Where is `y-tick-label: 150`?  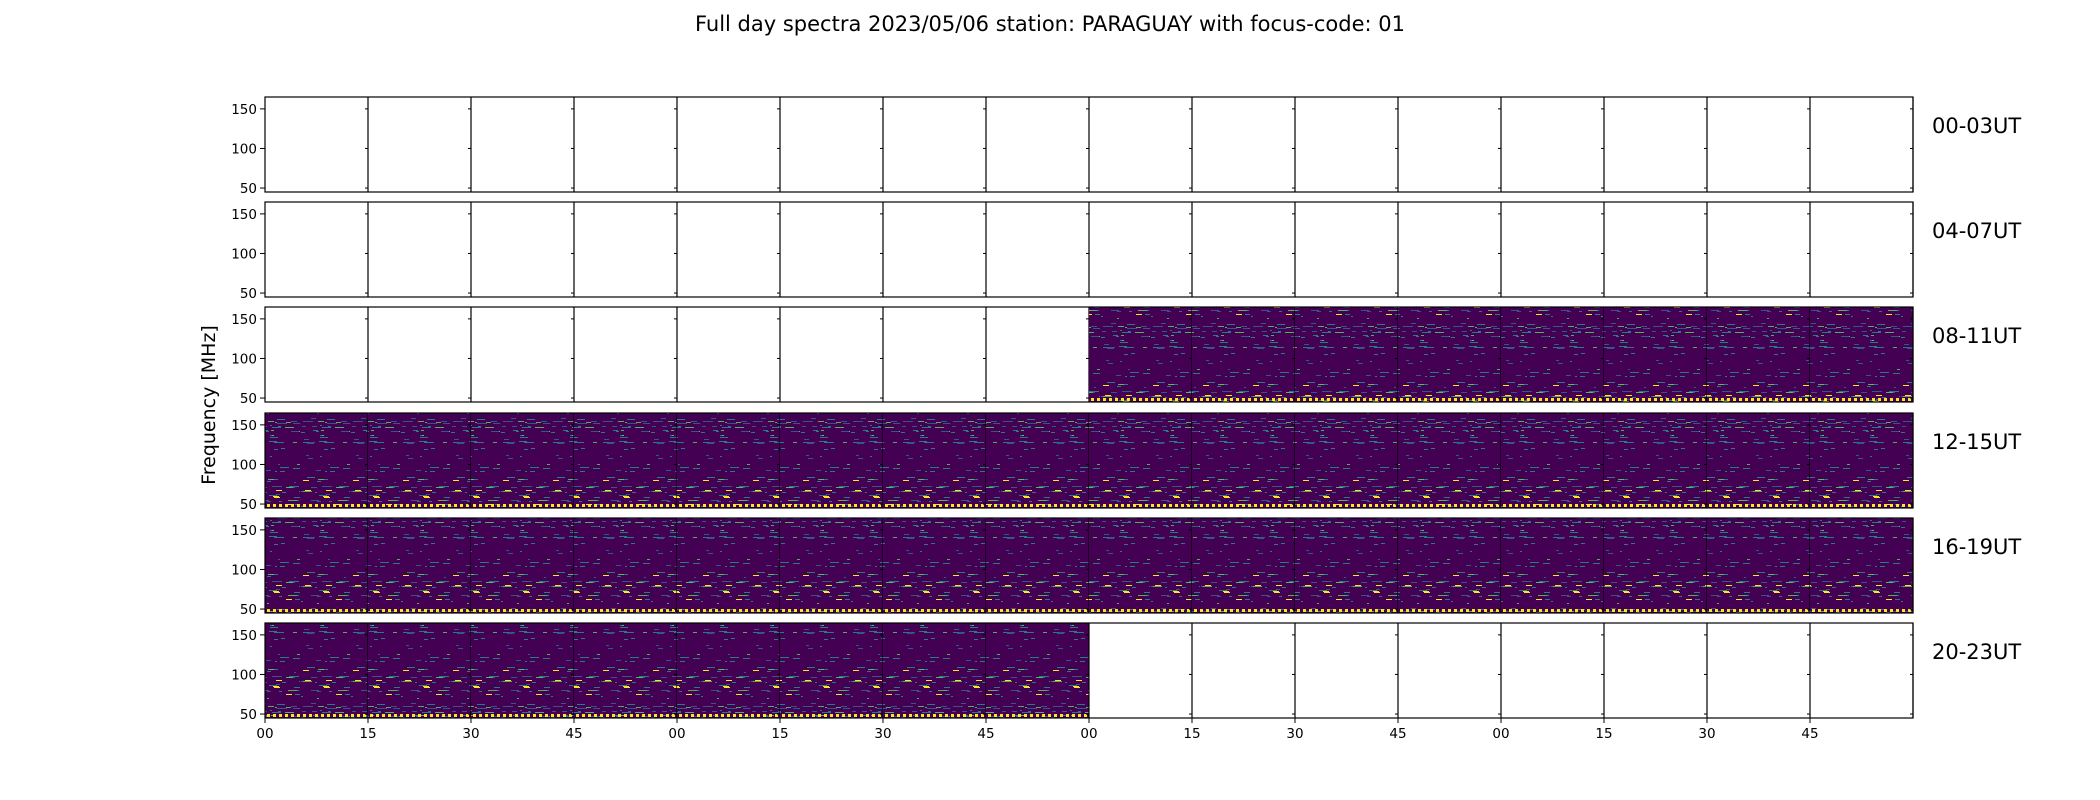 y-tick-label: 150 is located at coordinates (244, 426).